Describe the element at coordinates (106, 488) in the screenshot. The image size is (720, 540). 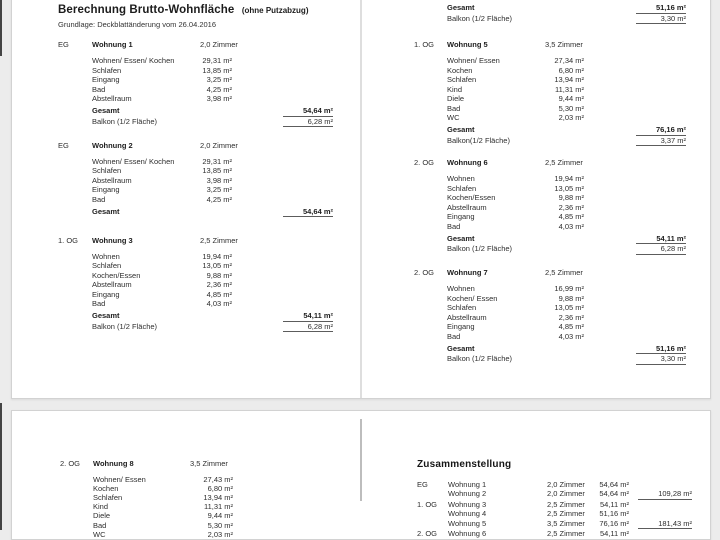
I see `room-label: Kochen` at that location.